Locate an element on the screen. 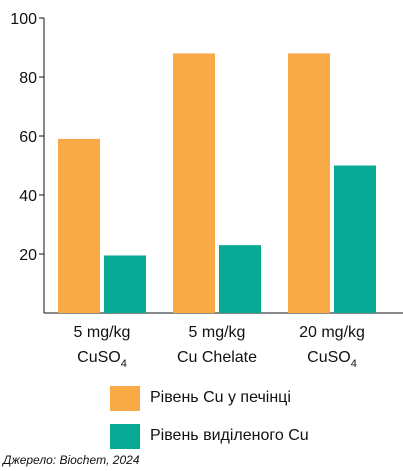 Image resolution: width=403 pixels, height=471 pixels. legend-label-liver: Рівень Cu у печінці is located at coordinates (220, 397).